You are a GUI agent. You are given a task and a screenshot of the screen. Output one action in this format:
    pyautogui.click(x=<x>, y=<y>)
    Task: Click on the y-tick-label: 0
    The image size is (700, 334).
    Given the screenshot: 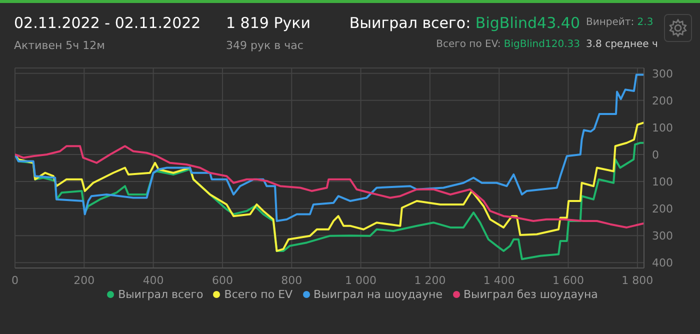 What is the action you would take?
    pyautogui.click(x=655, y=155)
    